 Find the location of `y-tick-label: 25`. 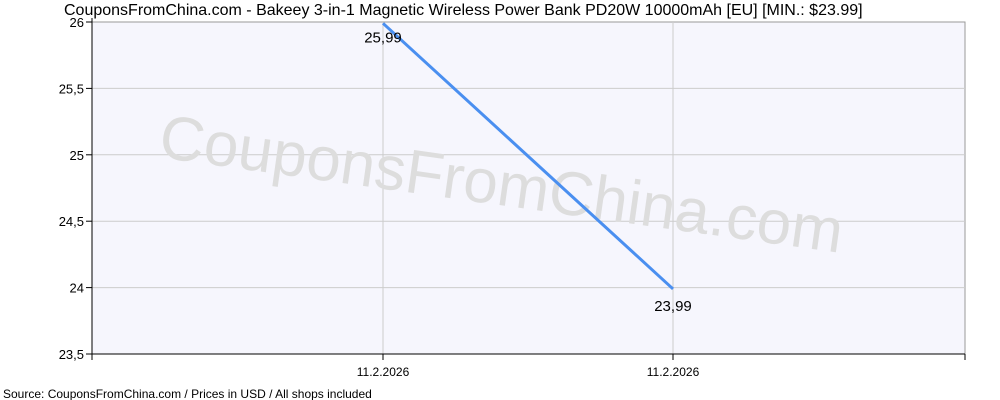

y-tick-label: 25 is located at coordinates (77, 155).